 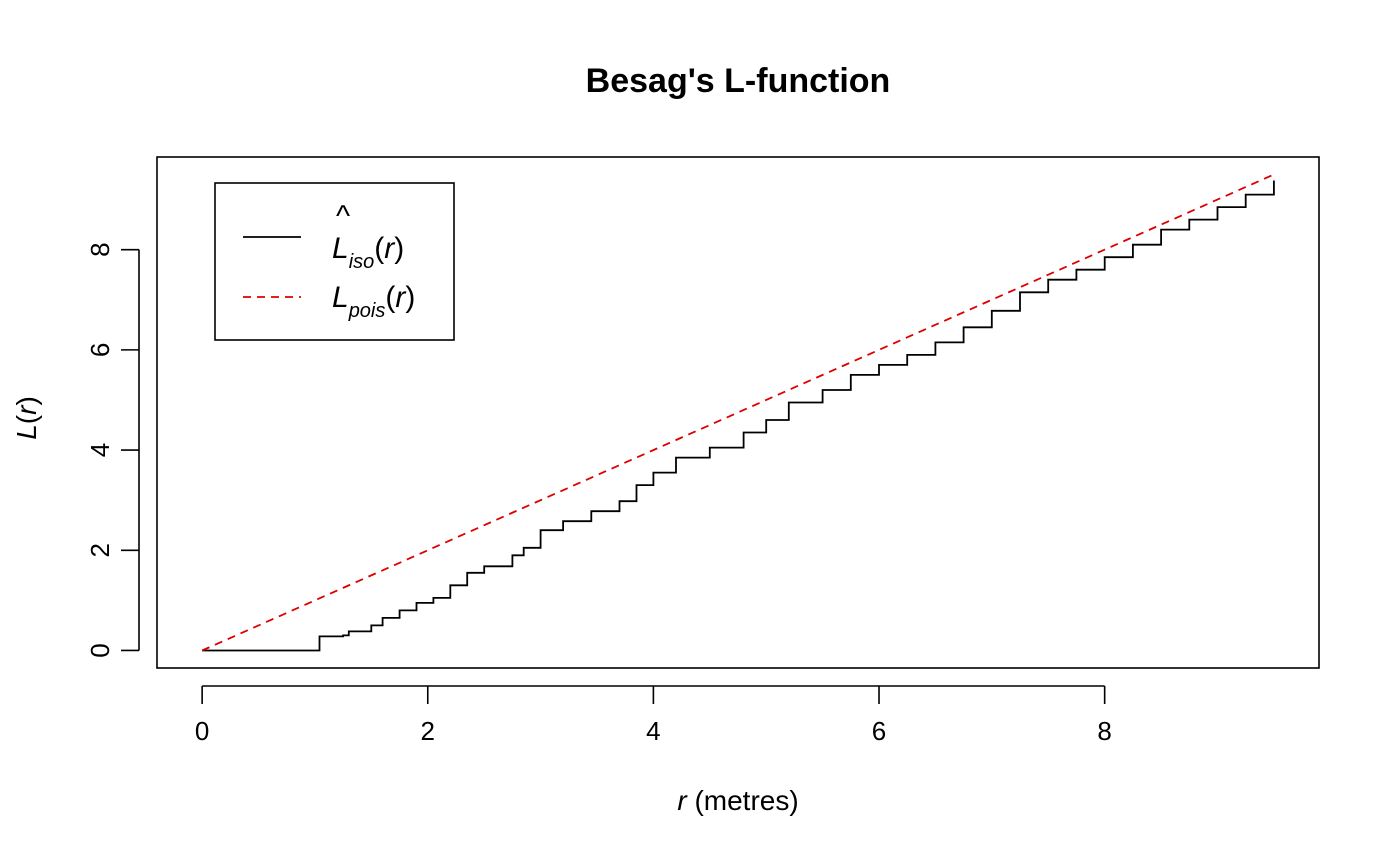 What do you see at coordinates (100, 249) in the screenshot?
I see `y-tick-label-4: 8` at bounding box center [100, 249].